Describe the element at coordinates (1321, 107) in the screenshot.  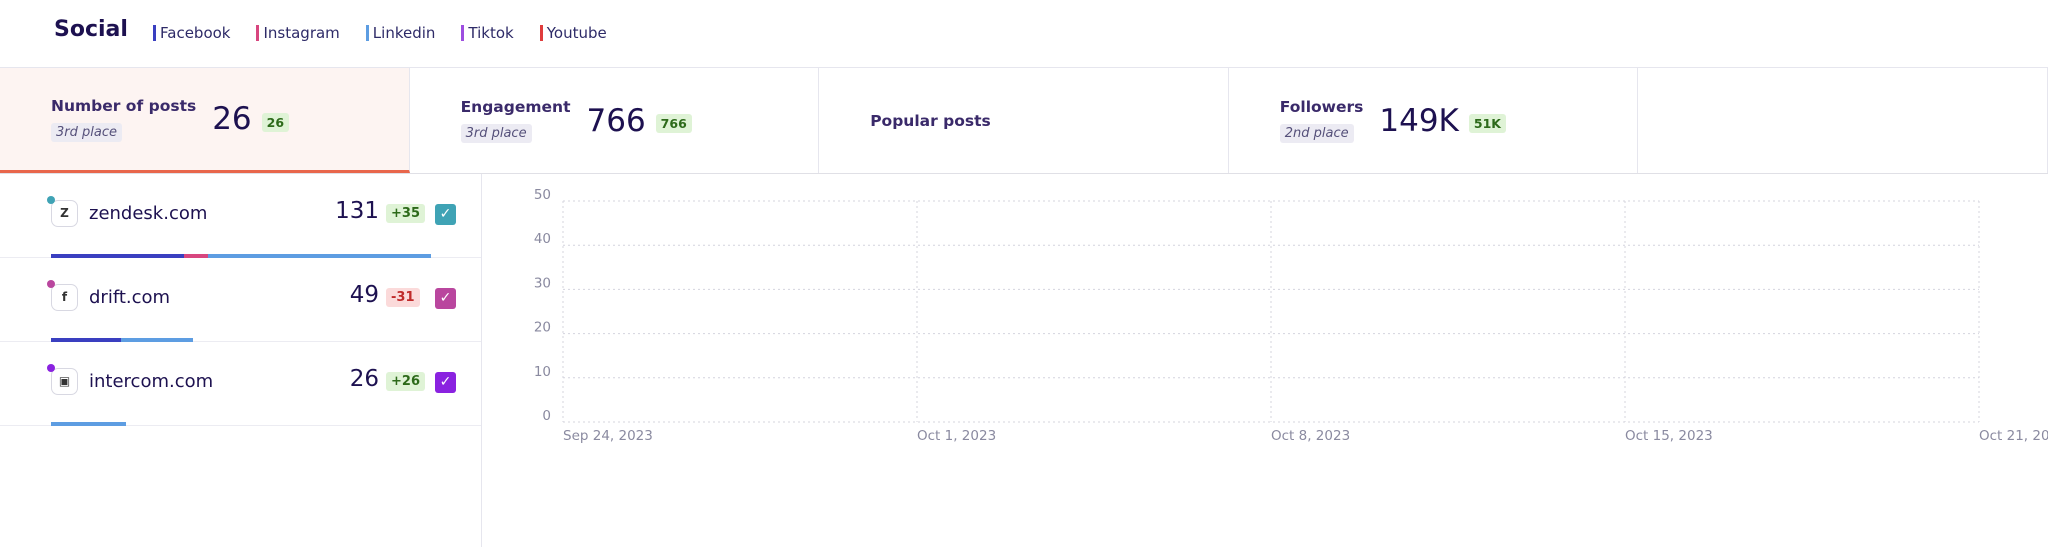
I see `metric-label: Followers` at that location.